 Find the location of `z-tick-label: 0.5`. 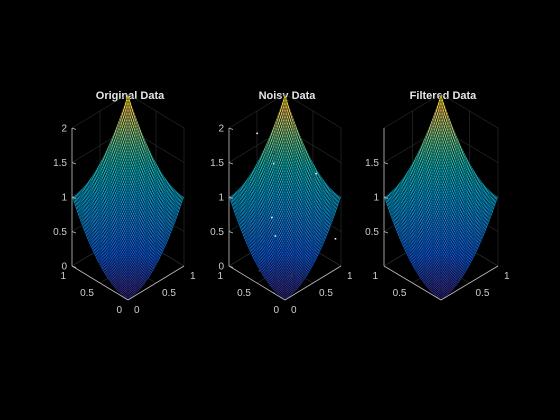

z-tick-label: 0.5 is located at coordinates (60, 232).